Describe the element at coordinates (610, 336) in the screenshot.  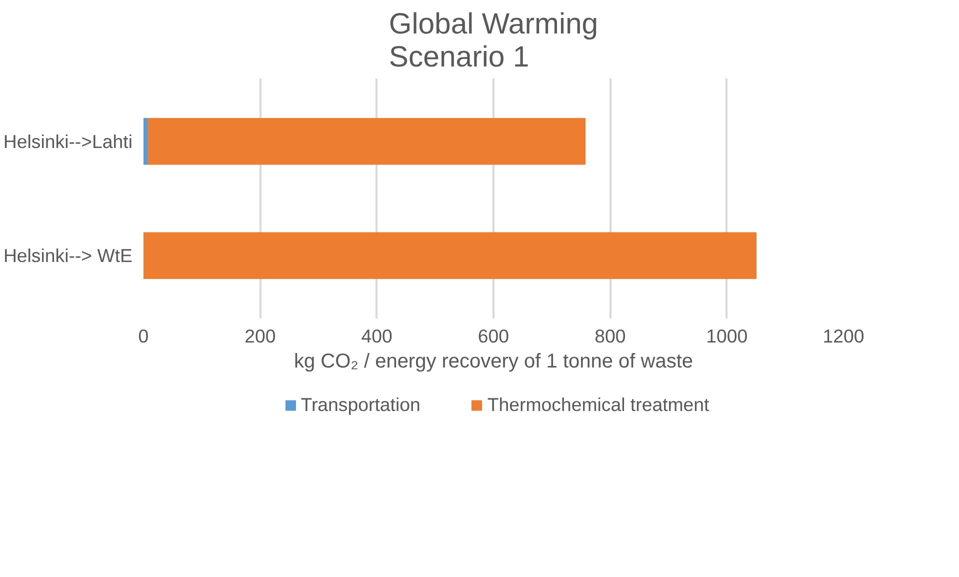
I see `x-tick-label: 800` at that location.